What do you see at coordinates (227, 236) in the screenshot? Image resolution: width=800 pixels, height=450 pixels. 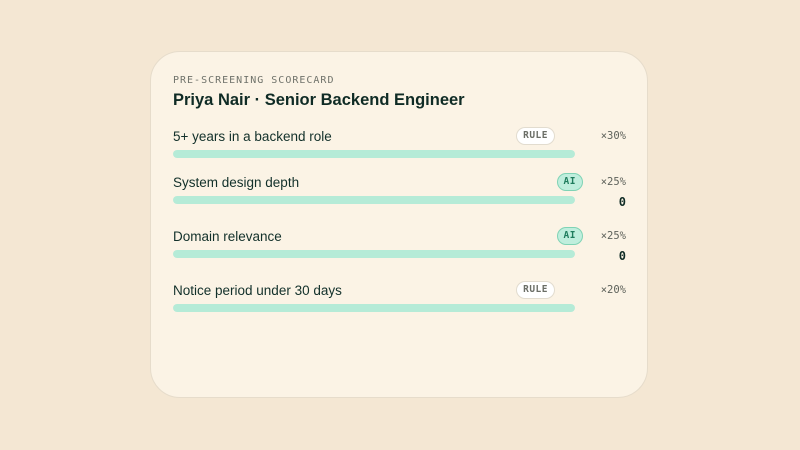 I see `criterion-label: Domain relevance` at bounding box center [227, 236].